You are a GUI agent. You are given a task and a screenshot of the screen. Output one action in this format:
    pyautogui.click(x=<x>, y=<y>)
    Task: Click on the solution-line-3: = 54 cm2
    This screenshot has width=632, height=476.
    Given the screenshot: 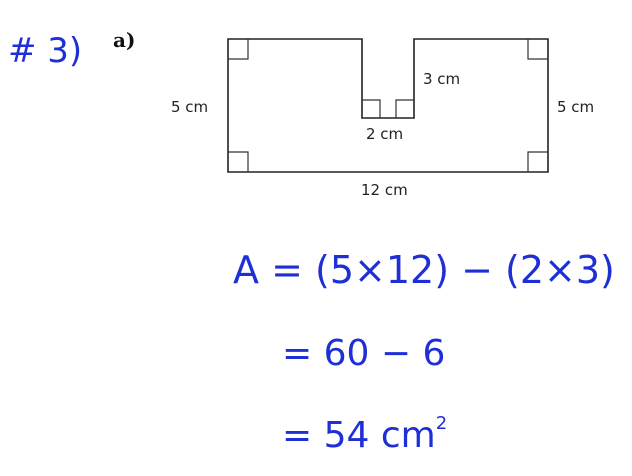 What is the action you would take?
    pyautogui.click(x=364, y=434)
    